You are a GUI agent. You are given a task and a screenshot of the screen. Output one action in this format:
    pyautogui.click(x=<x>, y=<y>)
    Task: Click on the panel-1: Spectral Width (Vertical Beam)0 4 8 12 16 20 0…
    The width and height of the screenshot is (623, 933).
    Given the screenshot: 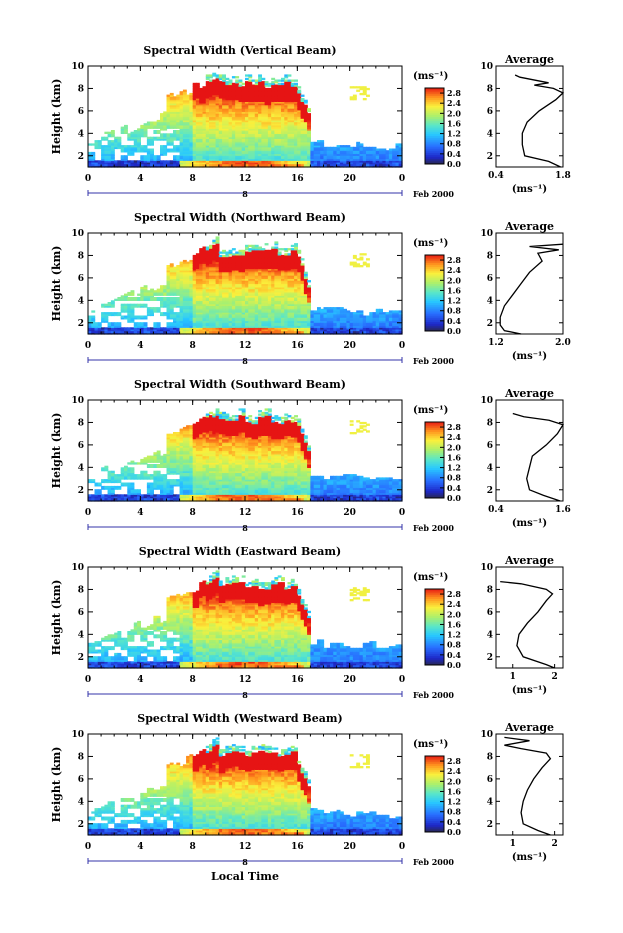 What is the action you would take?
    pyautogui.click(x=310, y=121)
    